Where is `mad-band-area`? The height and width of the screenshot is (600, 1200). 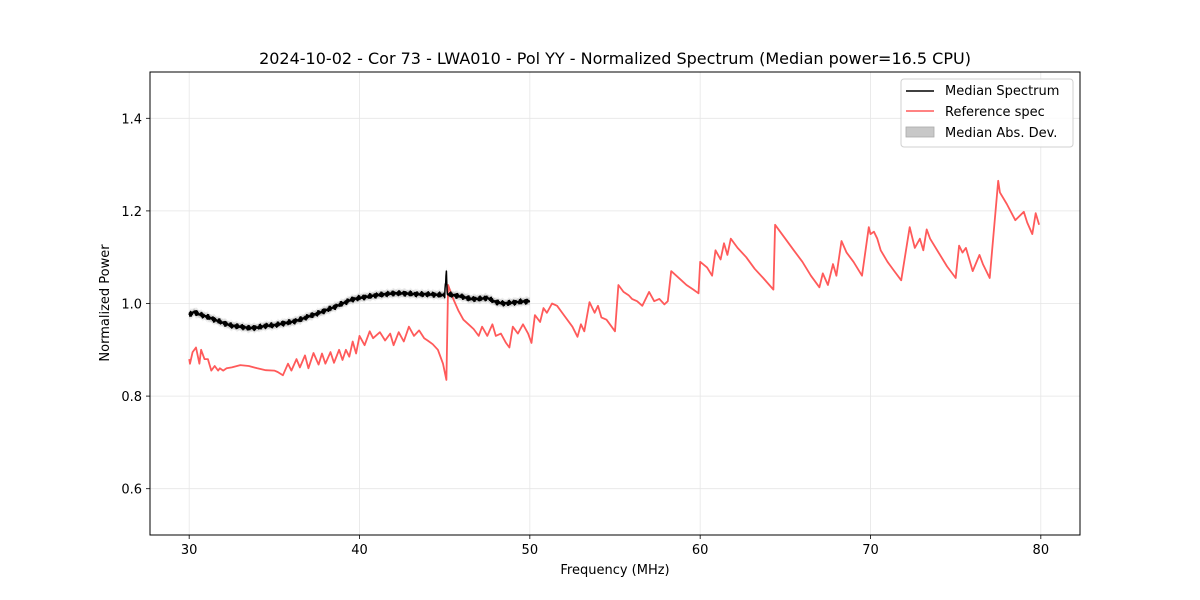
mad-band-area is located at coordinates (359, 301).